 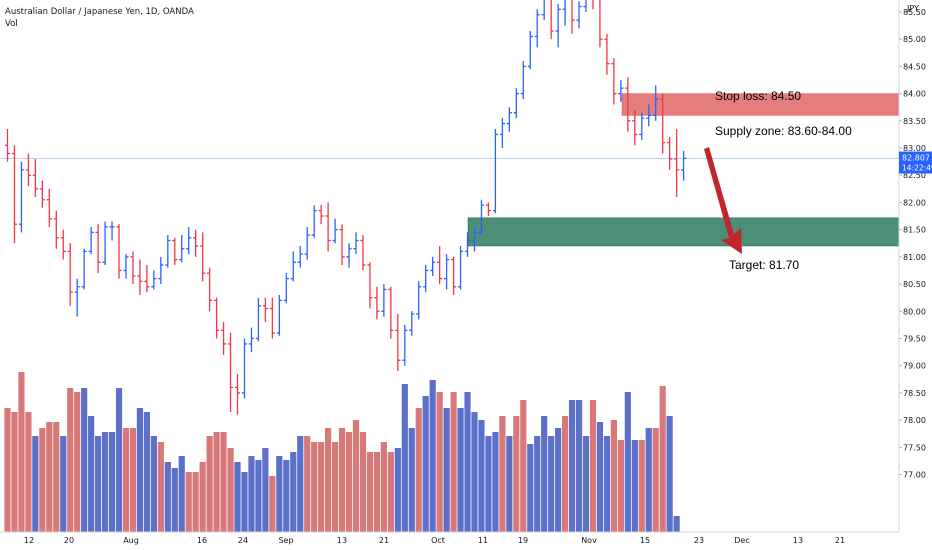 I want to click on price-tick-label: 85.00, so click(x=914, y=39).